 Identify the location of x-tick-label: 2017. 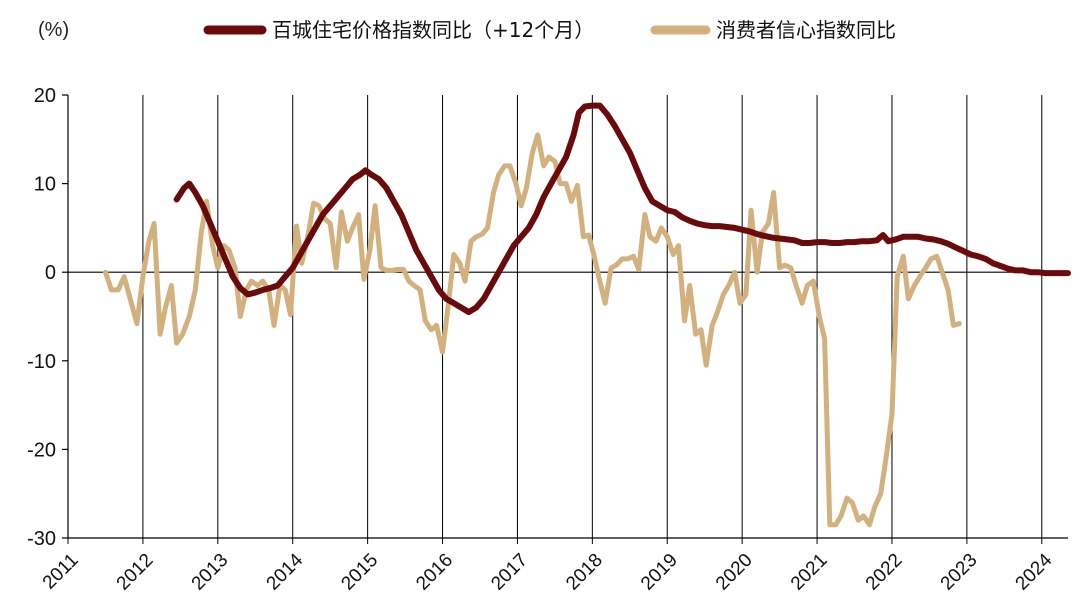
(509, 572).